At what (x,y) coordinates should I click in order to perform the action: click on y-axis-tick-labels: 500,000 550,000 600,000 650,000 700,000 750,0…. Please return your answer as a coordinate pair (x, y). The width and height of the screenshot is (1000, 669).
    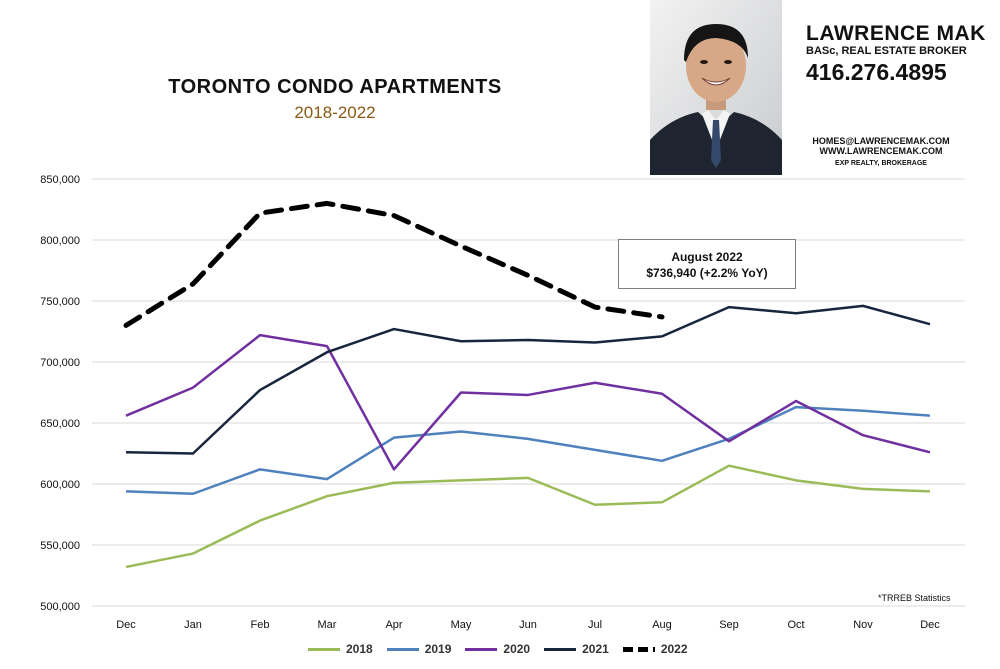
    Looking at the image, I should click on (60, 393).